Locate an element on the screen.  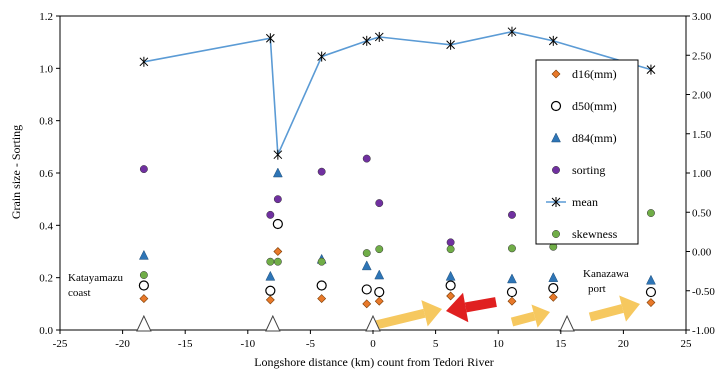
arrow-layer is located at coordinates (388, 312).